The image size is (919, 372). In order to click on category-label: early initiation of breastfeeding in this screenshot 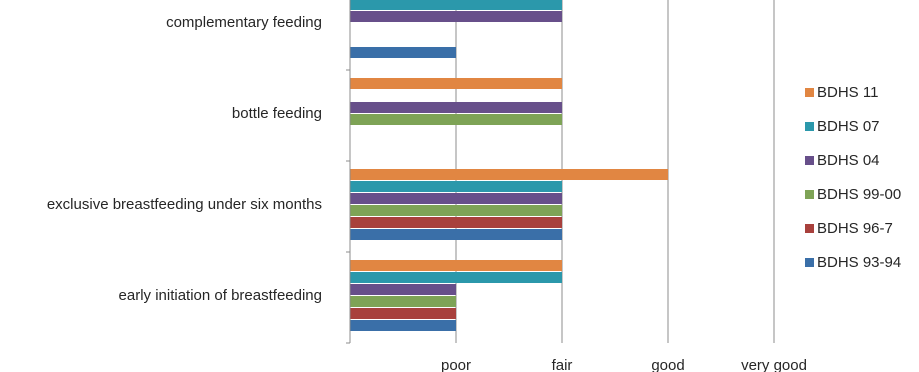, I will do `click(220, 295)`.